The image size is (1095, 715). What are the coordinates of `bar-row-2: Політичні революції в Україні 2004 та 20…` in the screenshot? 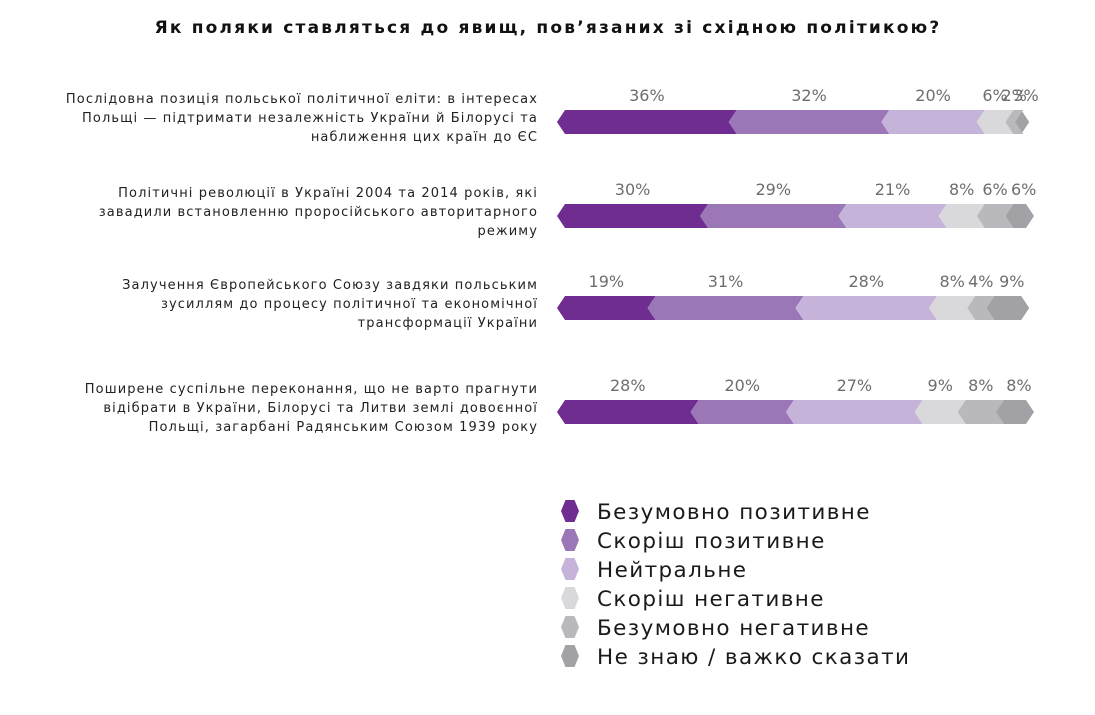 It's located at (568, 209).